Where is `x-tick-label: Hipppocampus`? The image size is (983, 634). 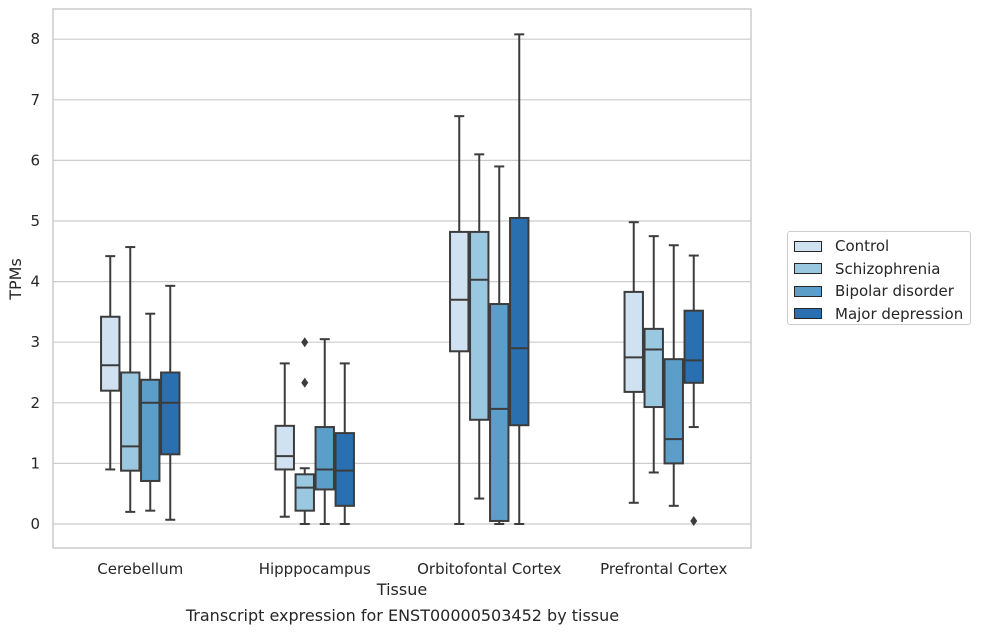
x-tick-label: Hipppocampus is located at coordinates (315, 569).